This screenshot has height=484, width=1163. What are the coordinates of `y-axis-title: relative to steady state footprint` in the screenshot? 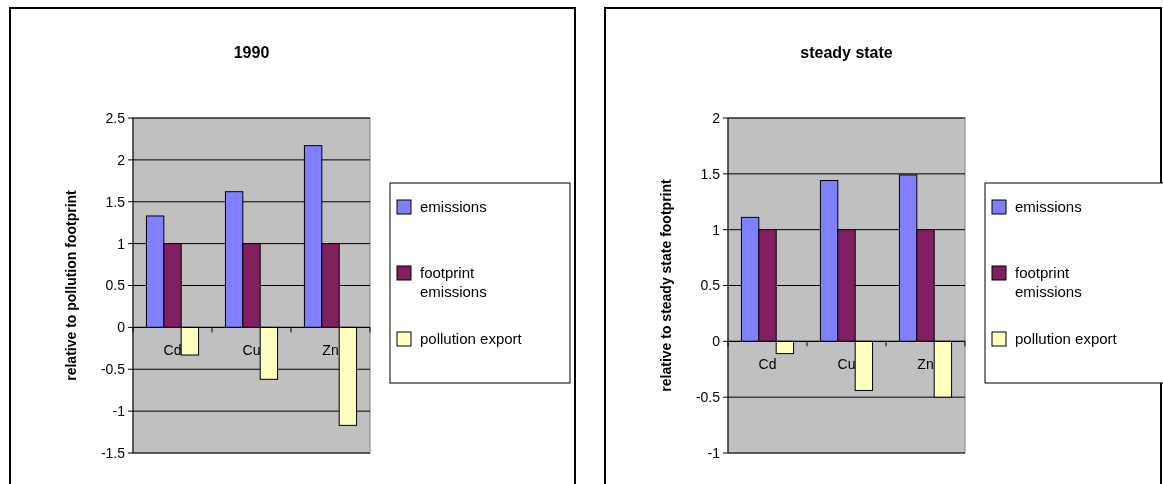 It's located at (666, 285).